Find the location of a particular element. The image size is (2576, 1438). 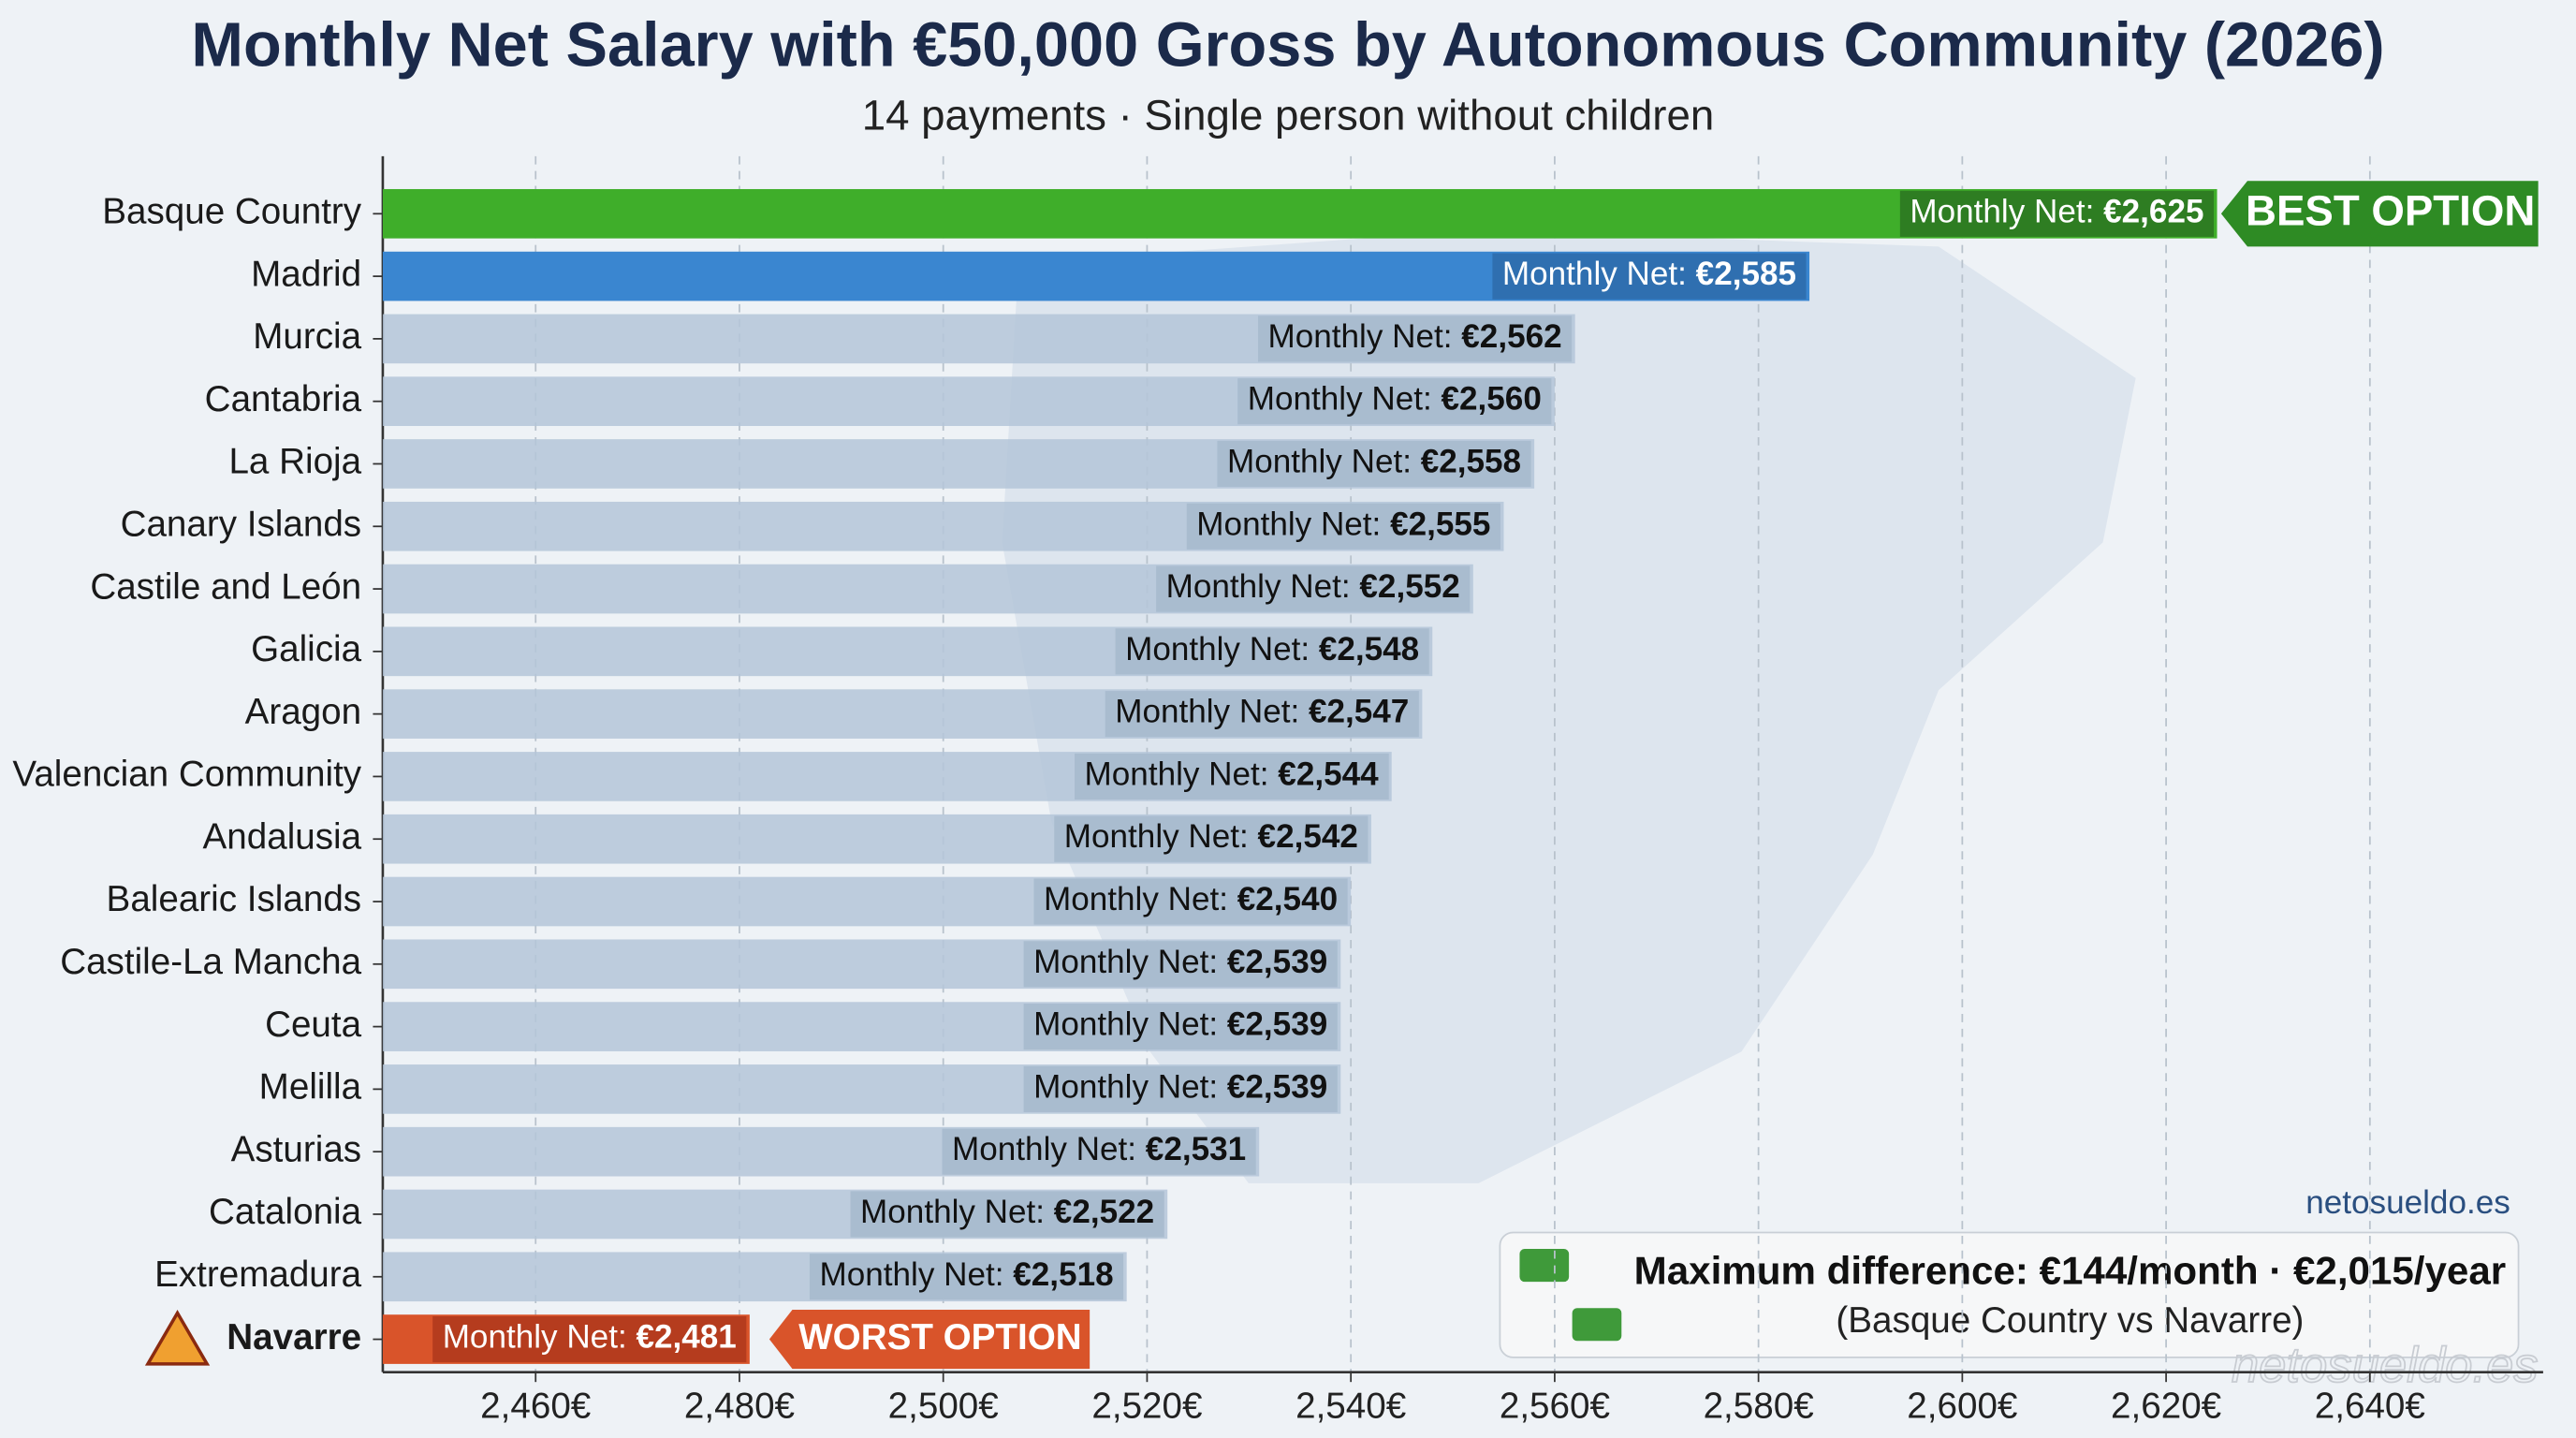

worst-tag is located at coordinates (929, 1339).